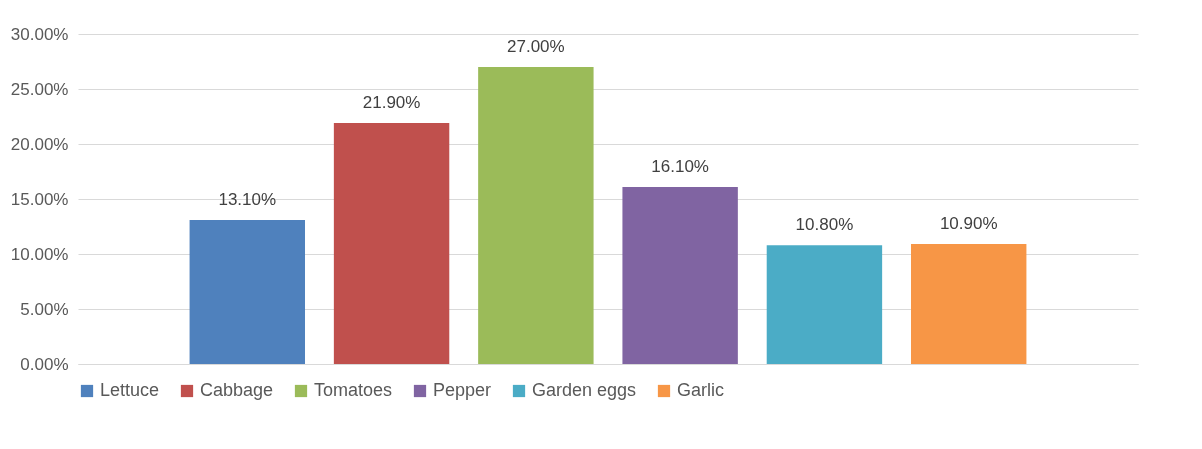 This screenshot has height=449, width=1202. I want to click on legend-label: Pepper, so click(462, 390).